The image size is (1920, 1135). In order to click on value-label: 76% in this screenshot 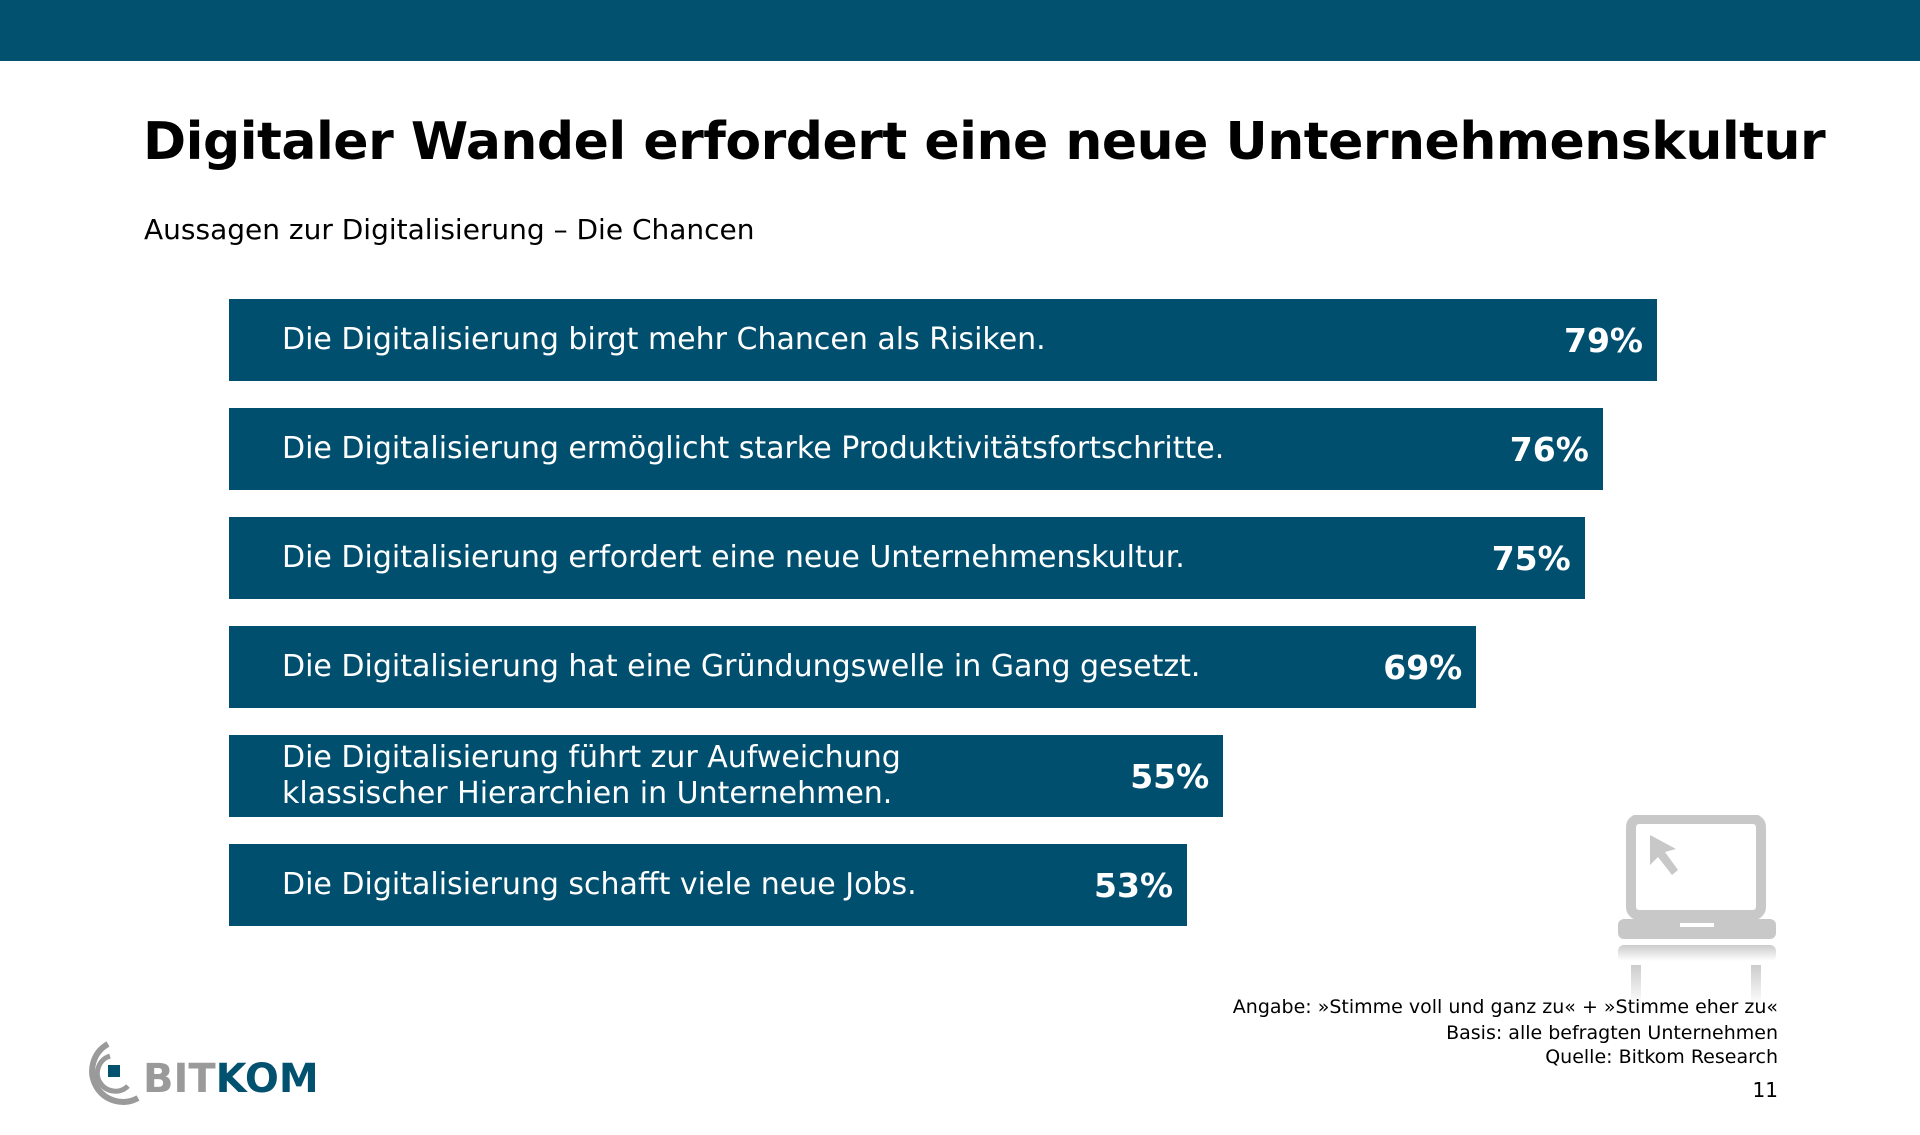, I will do `click(1549, 449)`.